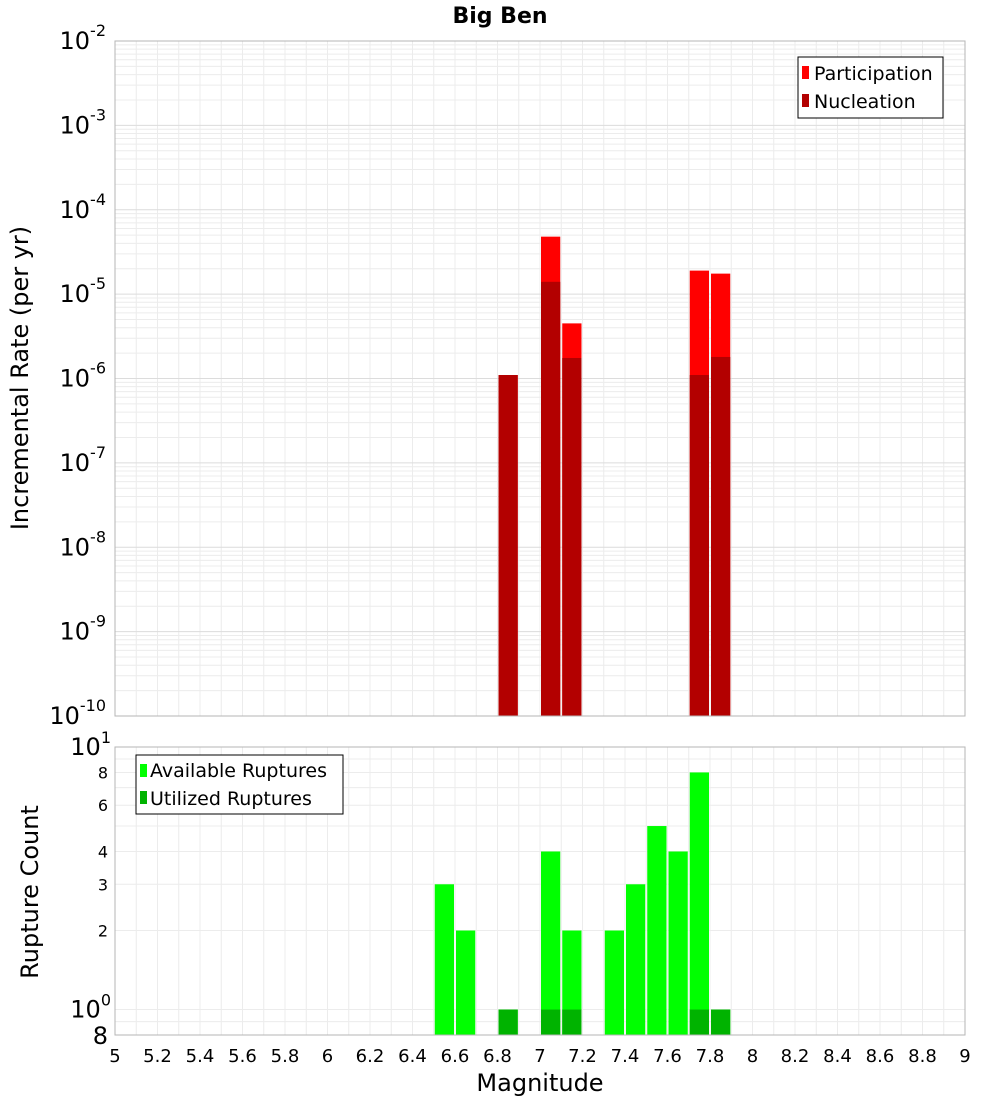 This screenshot has width=1000, height=1100. Describe the element at coordinates (103, 805) in the screenshot. I see `bottom-y-minor-label: 6` at that location.